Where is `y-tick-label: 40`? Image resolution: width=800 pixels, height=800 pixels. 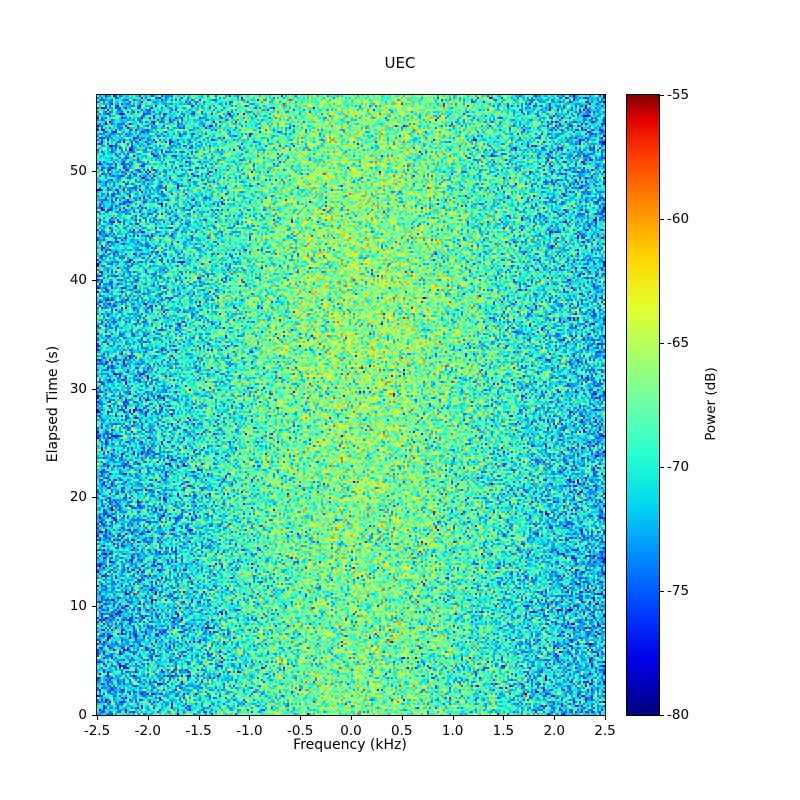
y-tick-label: 40 is located at coordinates (78, 279).